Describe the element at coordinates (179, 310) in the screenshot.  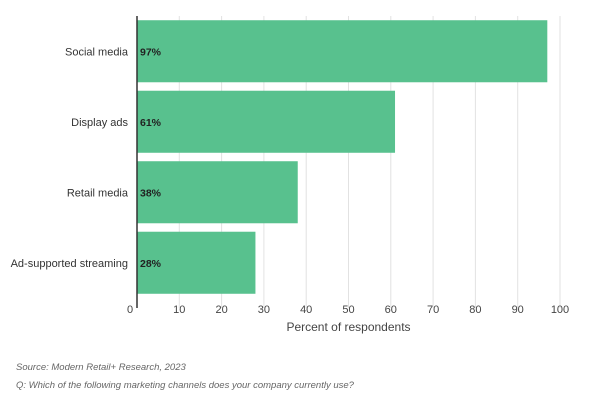
I see `x-tick-label: 10` at that location.